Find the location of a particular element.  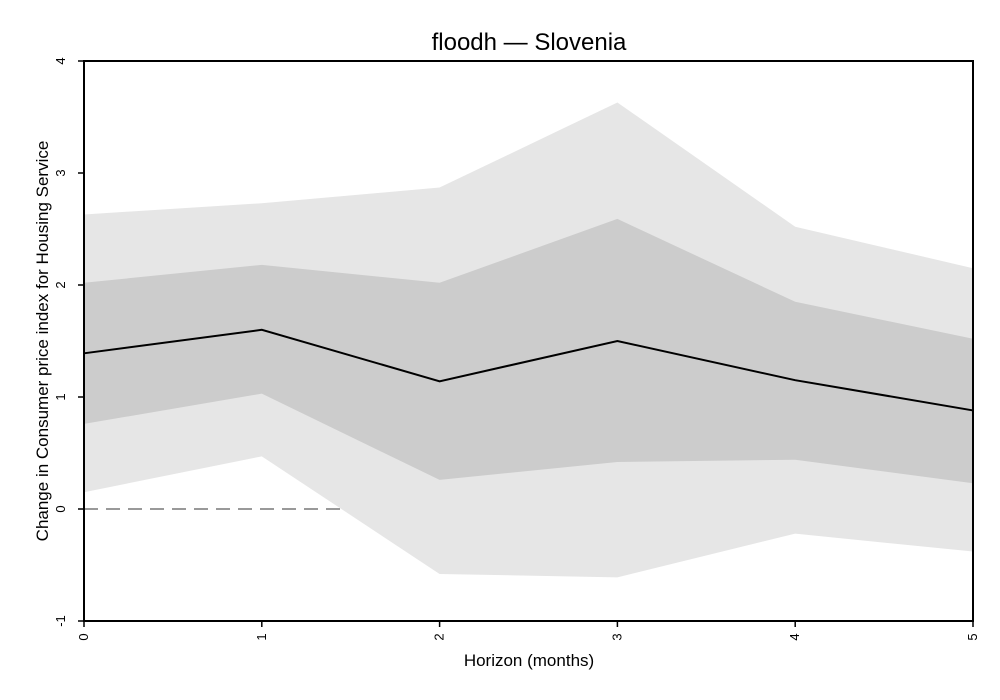

y-tick-label: 4 is located at coordinates (60, 60).